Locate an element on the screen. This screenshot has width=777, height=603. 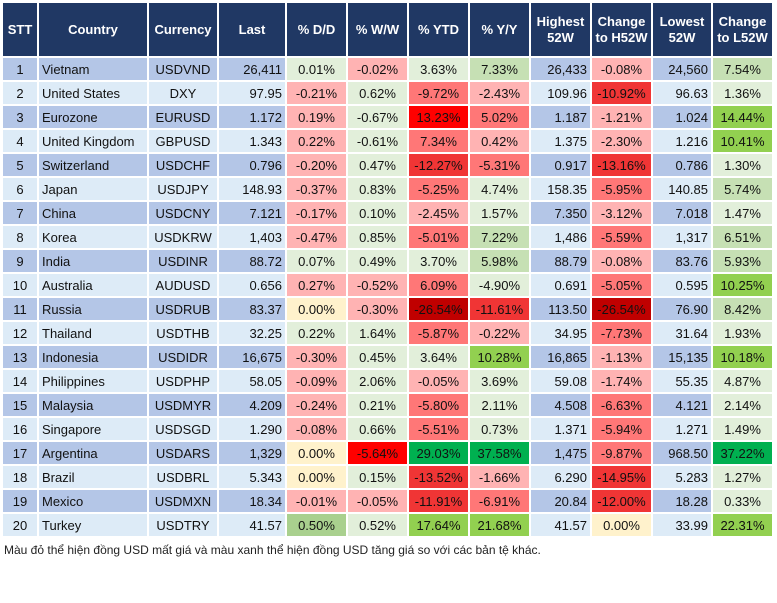
cell-pct-ytd: 7.34% is located at coordinates (438, 141).